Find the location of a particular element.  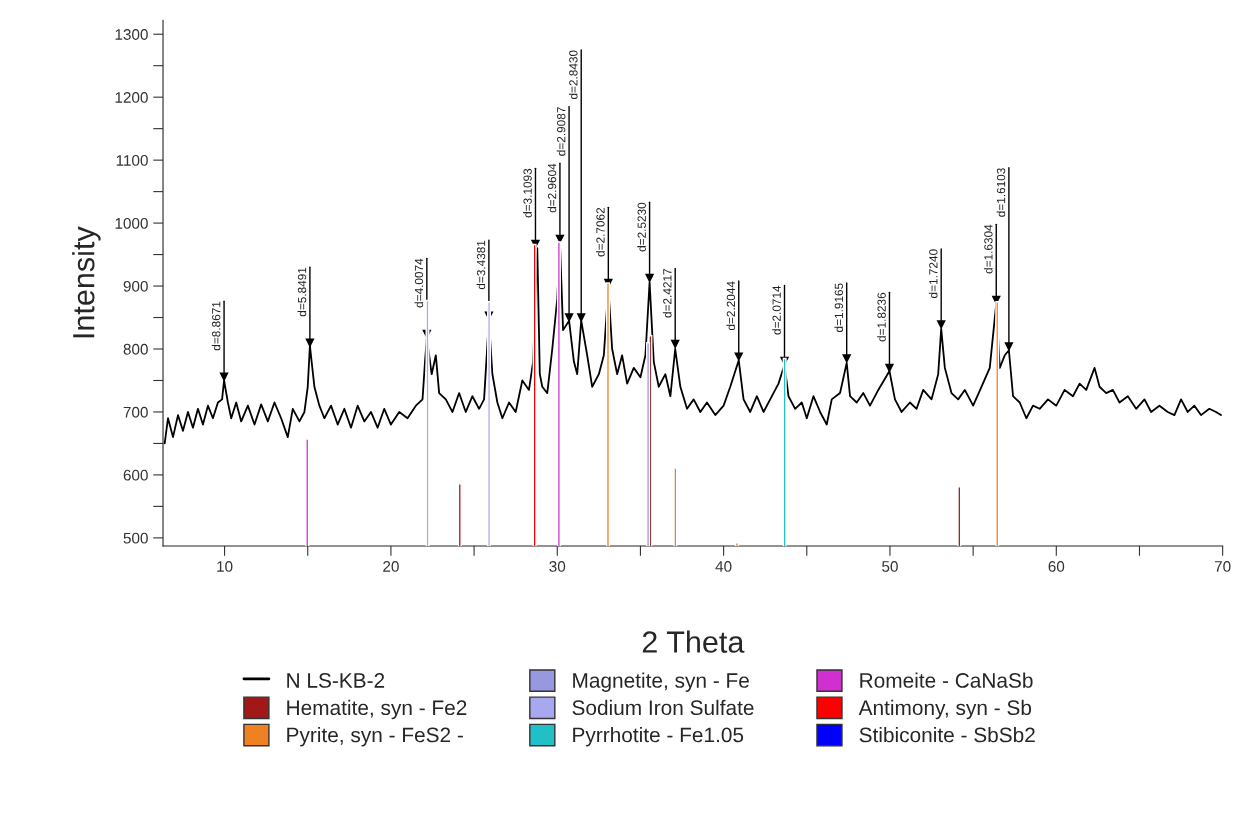

annotation: d=8.8671 is located at coordinates (216, 326).